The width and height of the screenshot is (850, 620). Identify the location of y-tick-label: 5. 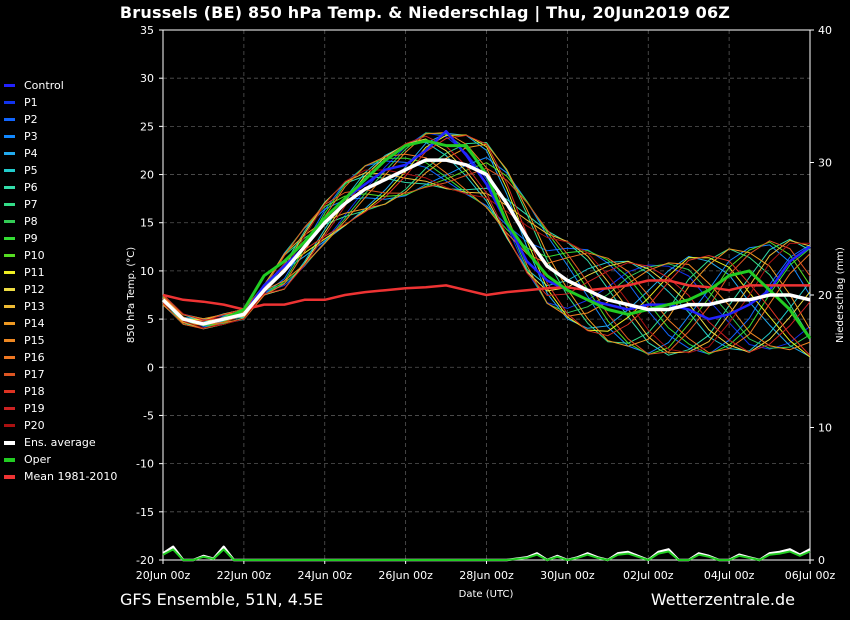
(150, 319).